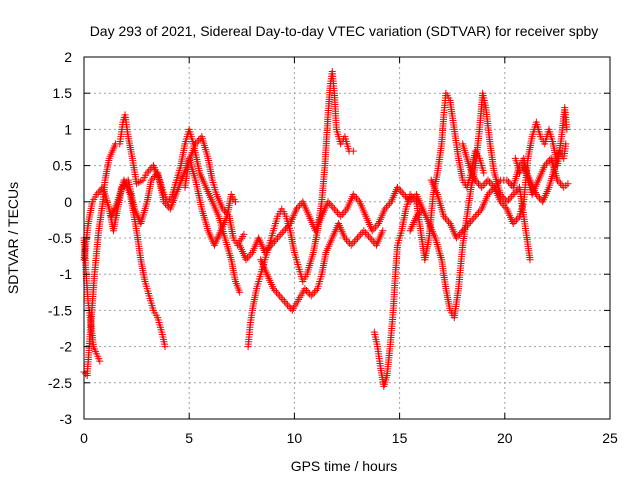 The height and width of the screenshot is (480, 640). What do you see at coordinates (68, 202) in the screenshot?
I see `y-tick-label: 0` at bounding box center [68, 202].